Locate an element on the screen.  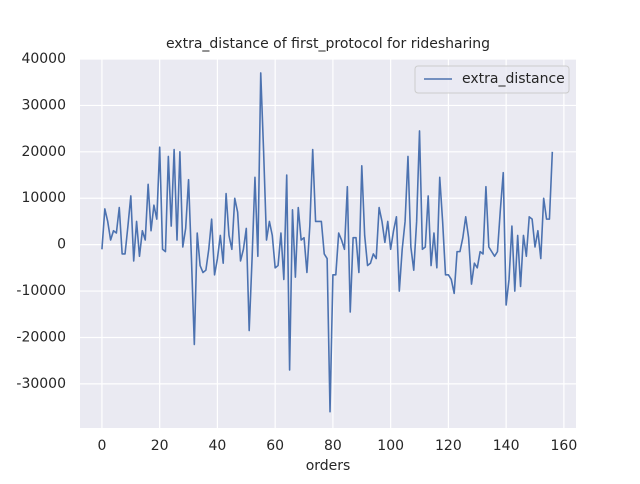
x-tick-label: 20 is located at coordinates (160, 446).